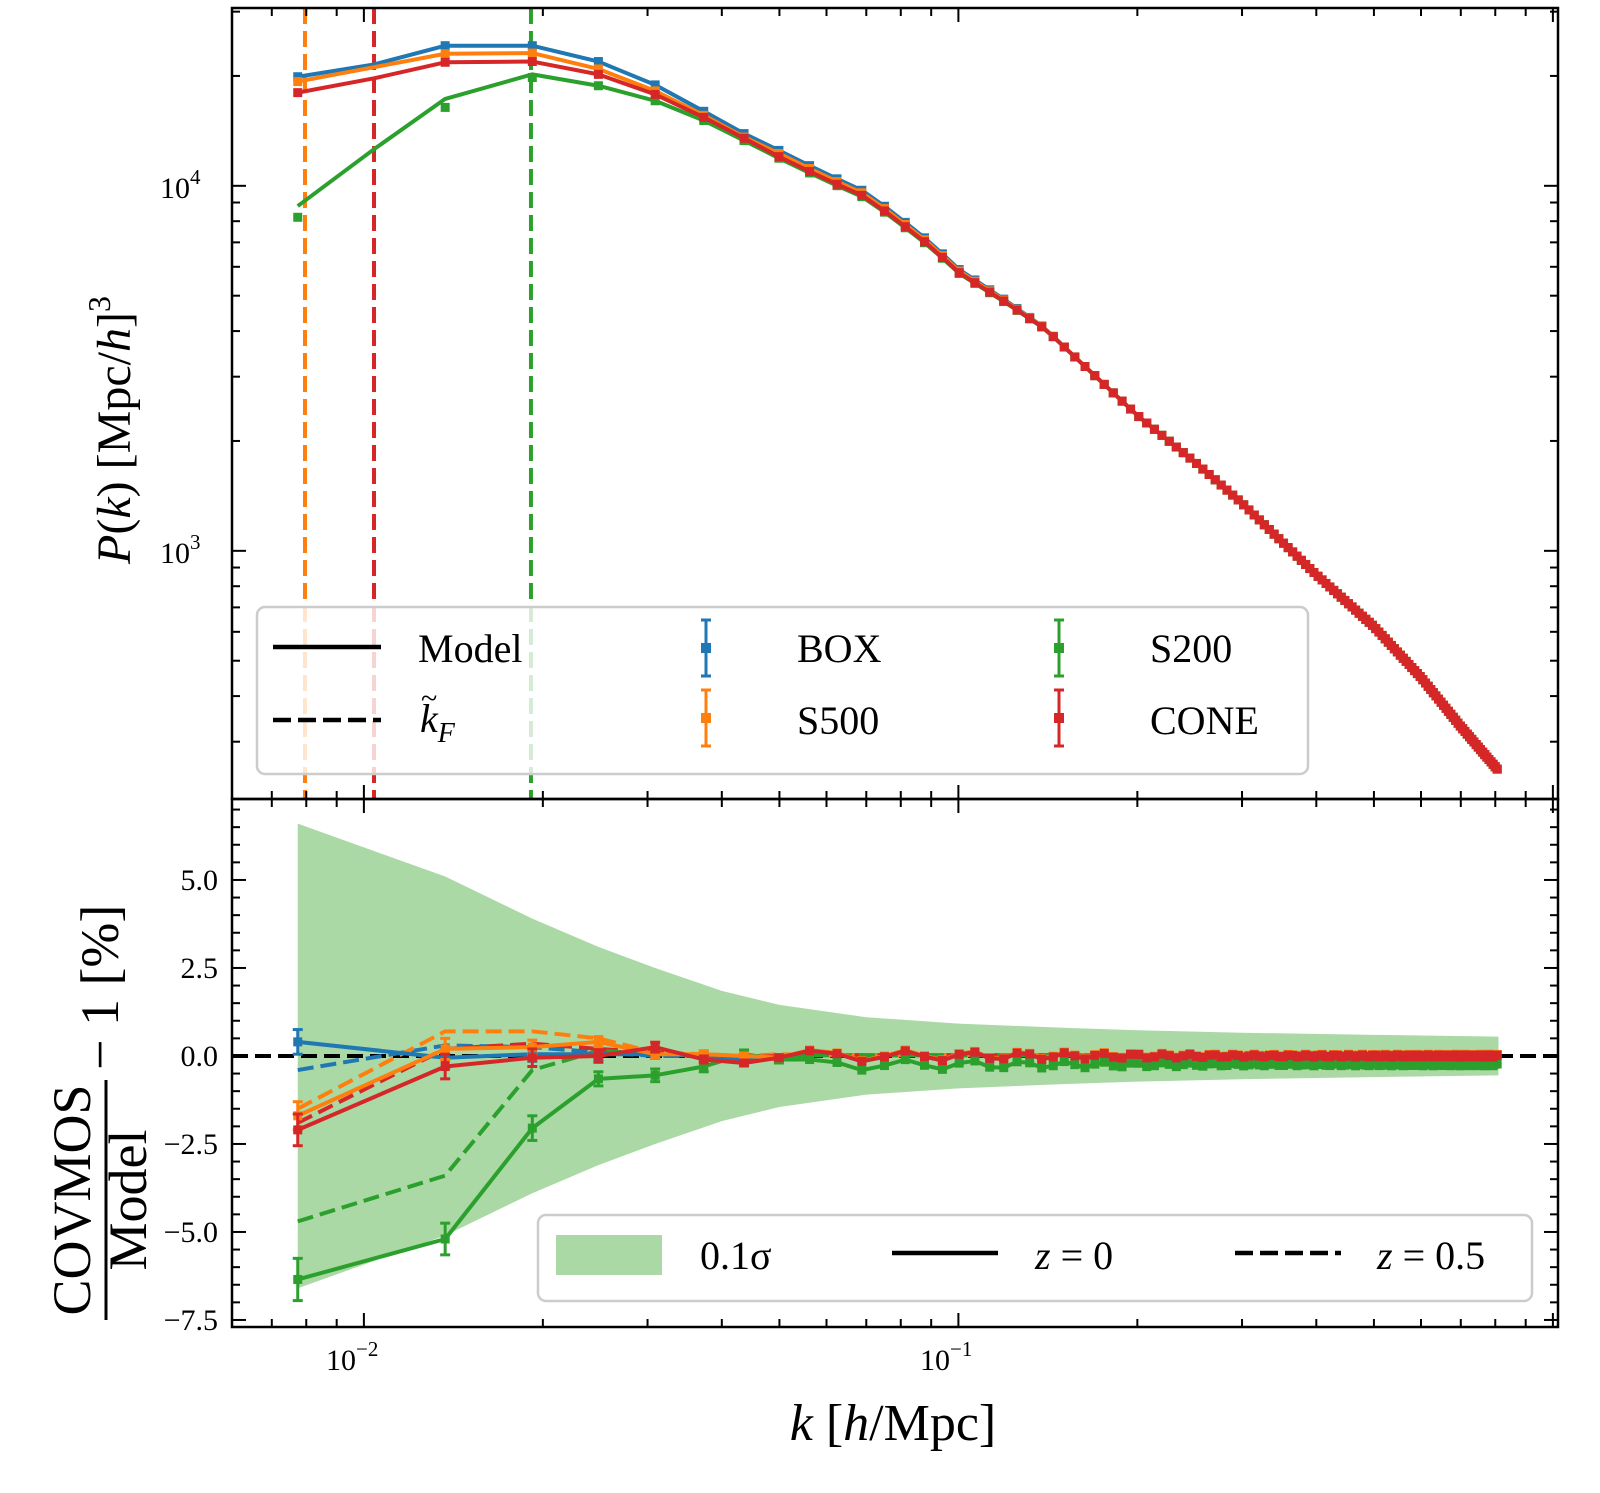  I want to click on data-point-s200, so click(445, 107).